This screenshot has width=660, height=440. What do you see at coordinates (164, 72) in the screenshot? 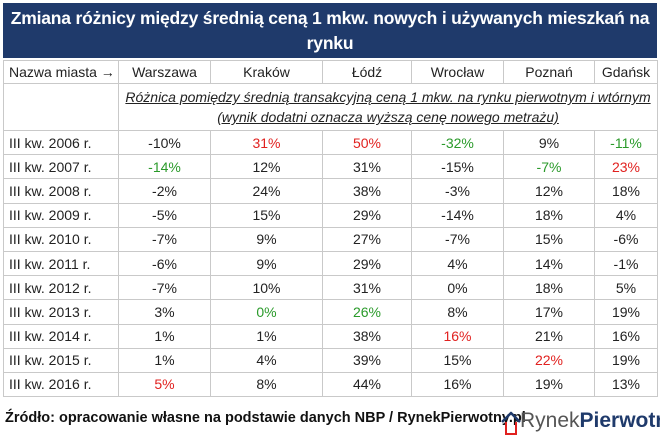
I see `city-warszawa: Warszawa` at bounding box center [164, 72].